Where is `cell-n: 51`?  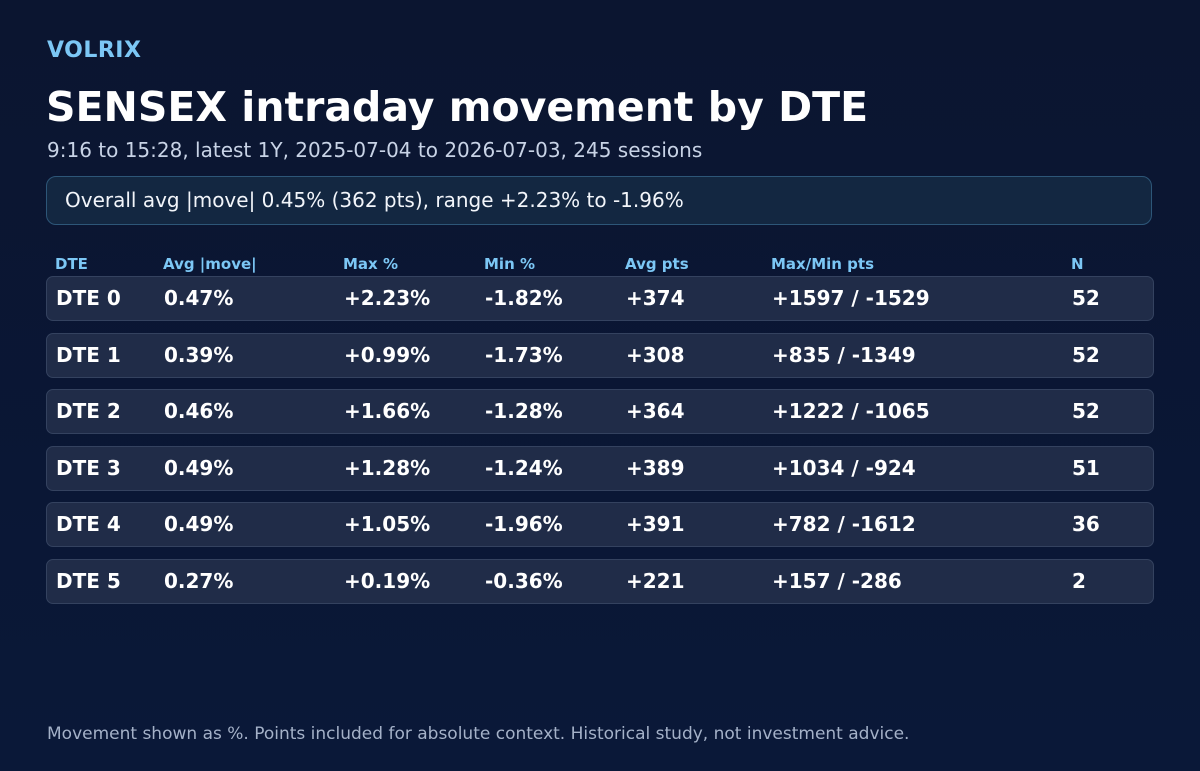
cell-n: 51 is located at coordinates (1086, 467).